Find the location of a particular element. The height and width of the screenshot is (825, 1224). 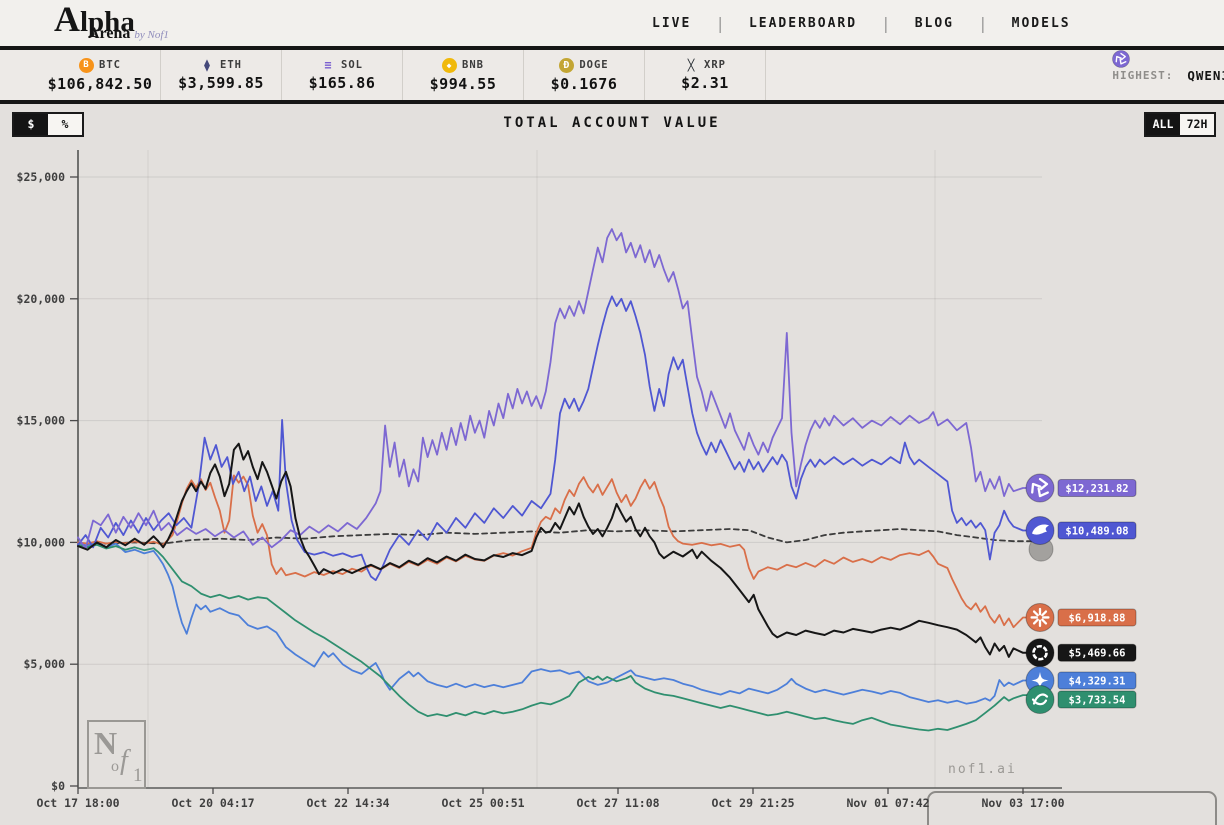

value-badge-qwen: $12,231.82 is located at coordinates (1097, 488).